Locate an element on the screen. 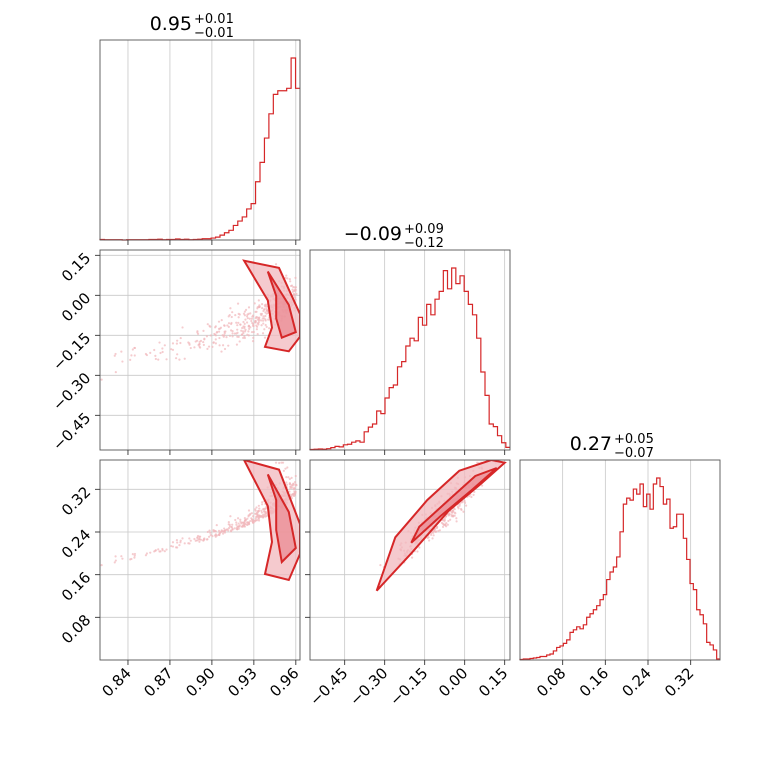 The width and height of the screenshot is (760, 760). param-1-y-tick-label: −0.30 is located at coordinates (71, 391).